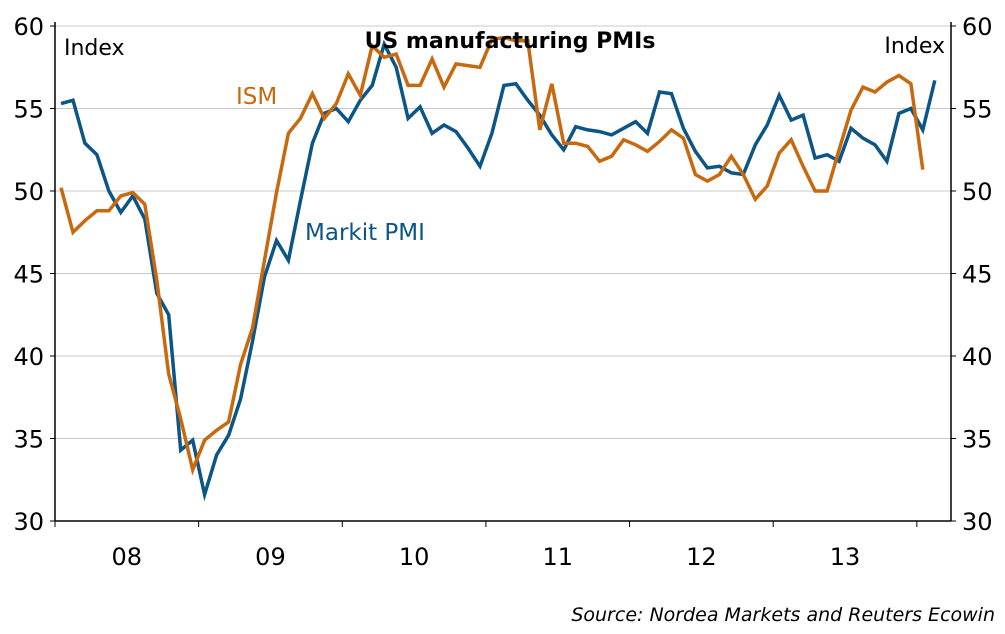 The height and width of the screenshot is (634, 1005). I want to click on x-tick-label: 10, so click(414, 557).